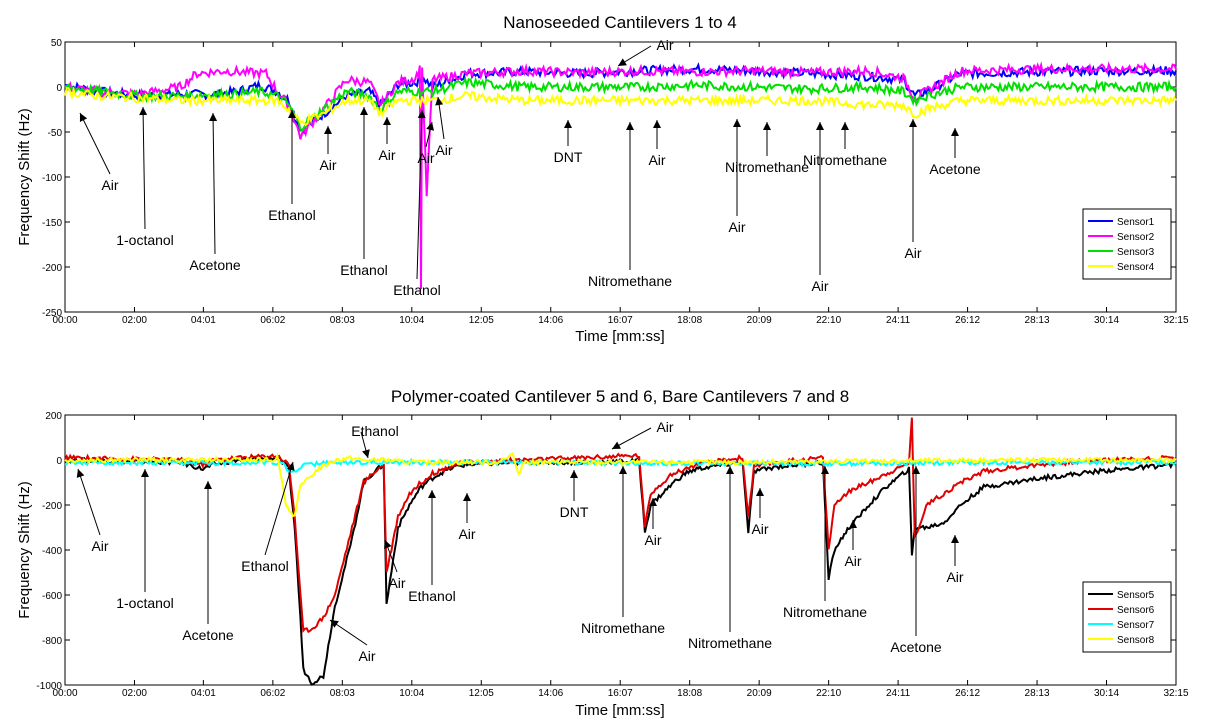 The height and width of the screenshot is (720, 1213). Describe the element at coordinates (64, 693) in the screenshot. I see `bot-xtick-label: 00:00` at that location.